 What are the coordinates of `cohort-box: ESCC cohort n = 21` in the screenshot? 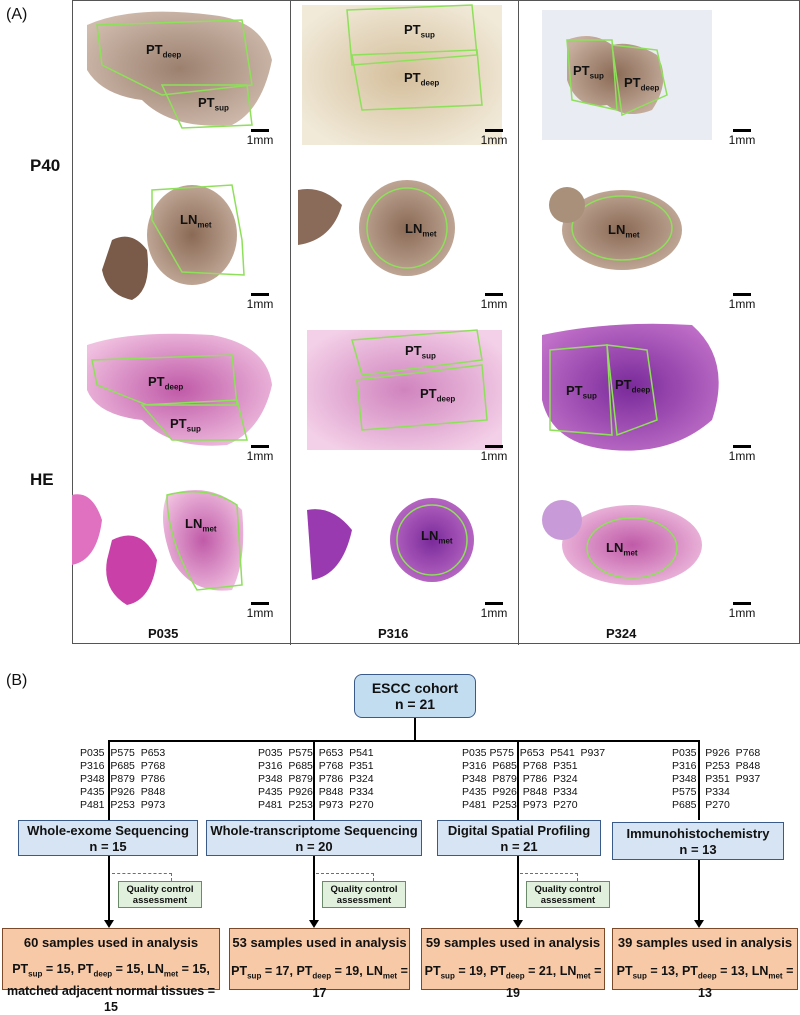 It's located at (415, 696).